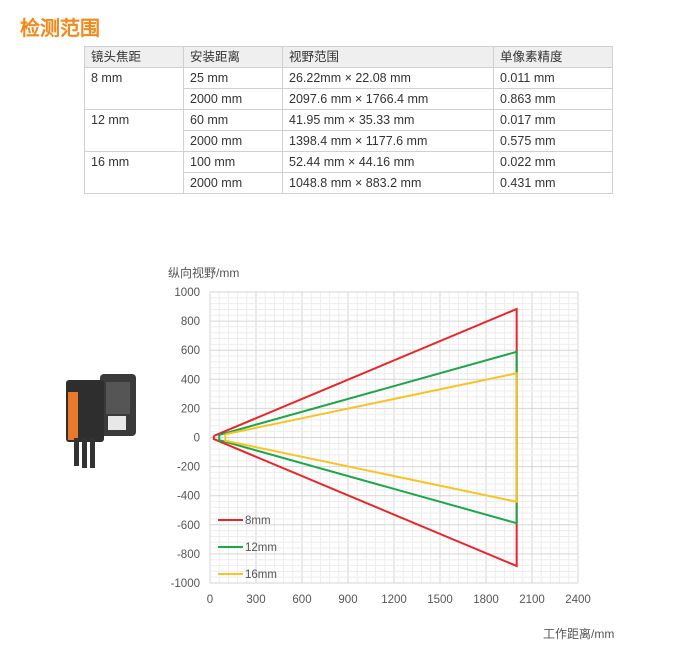 This screenshot has width=684, height=672. Describe the element at coordinates (134, 172) in the screenshot. I see `focal-cell: 16 mm` at that location.